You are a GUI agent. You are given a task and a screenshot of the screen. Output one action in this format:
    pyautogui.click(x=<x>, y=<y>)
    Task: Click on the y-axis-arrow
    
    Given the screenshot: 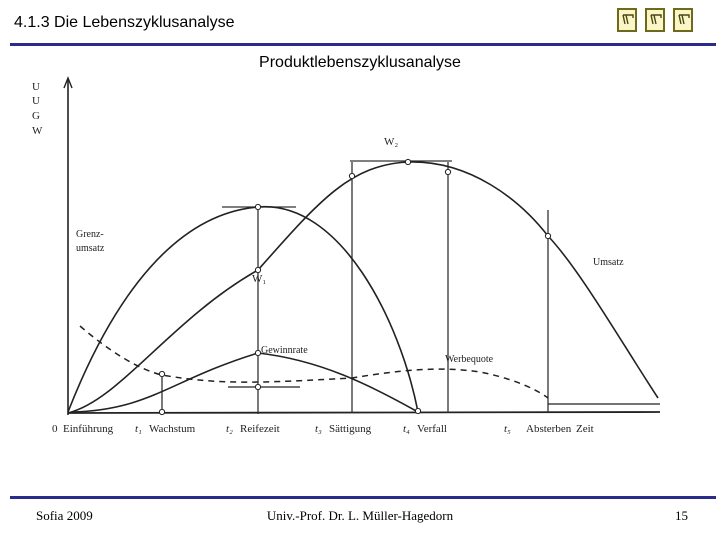 What is the action you would take?
    pyautogui.click(x=68, y=82)
    